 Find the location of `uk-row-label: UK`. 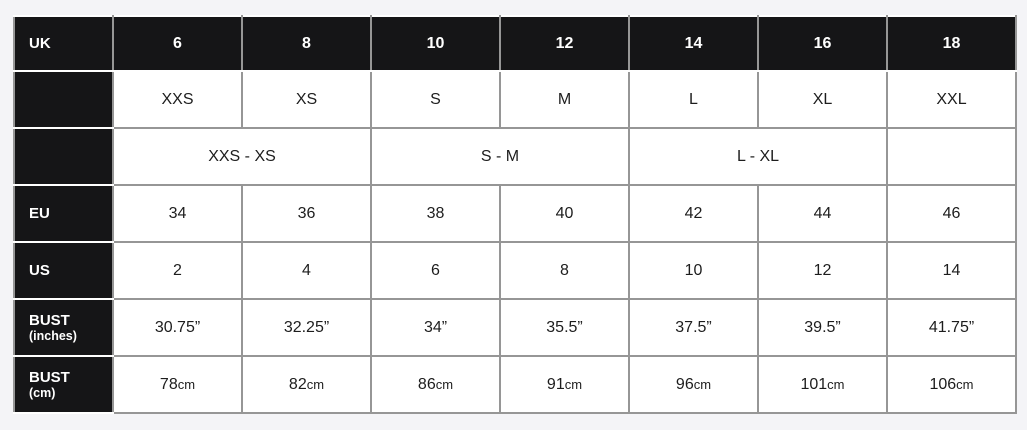

uk-row-label: UK is located at coordinates (63, 43).